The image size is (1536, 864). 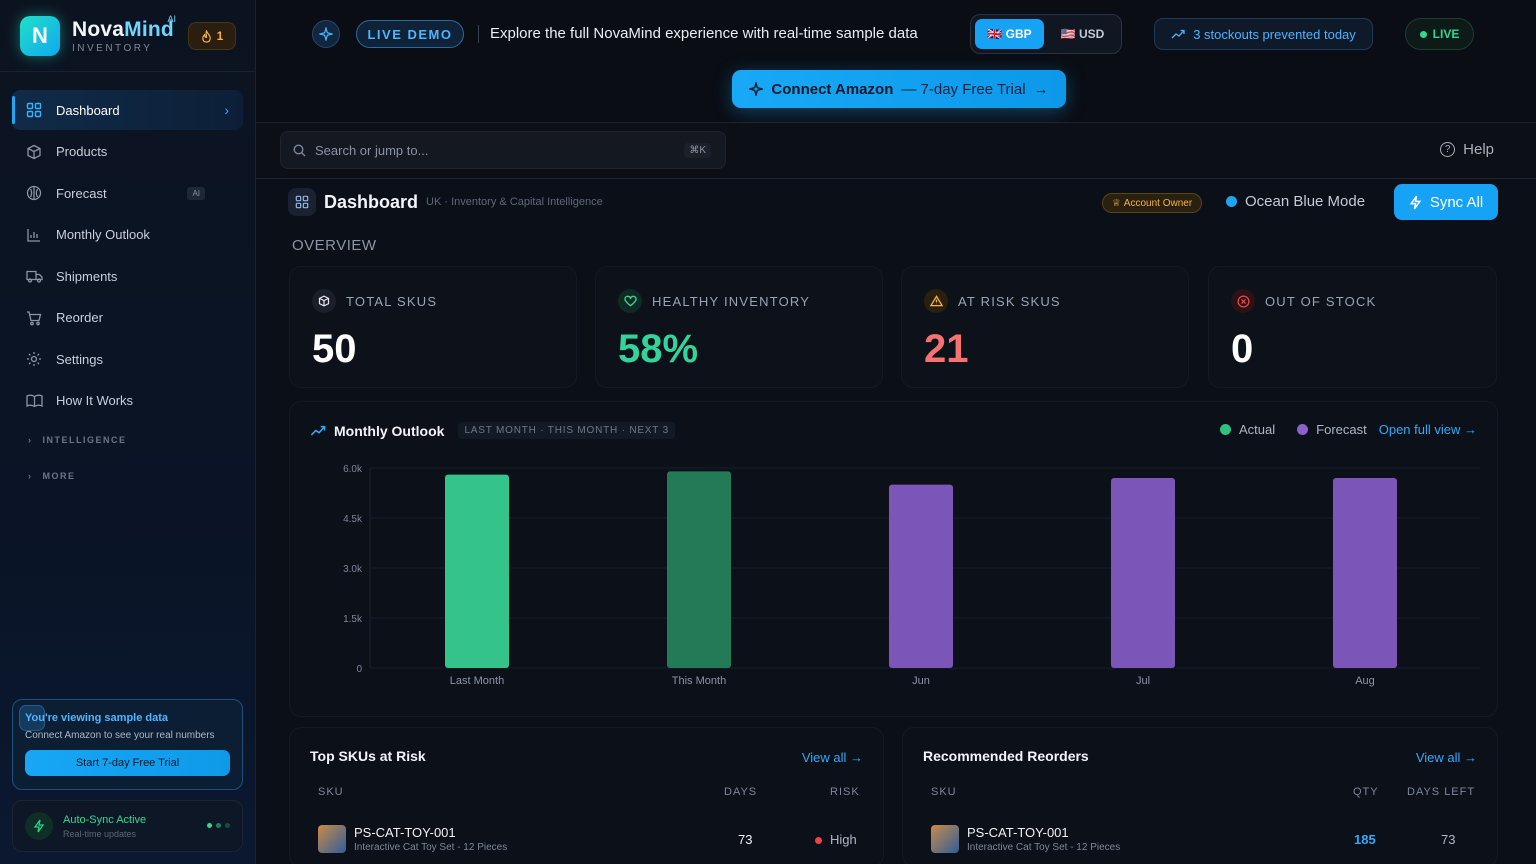 I want to click on kpi-label: HEALTHY INVENTORY, so click(x=731, y=301).